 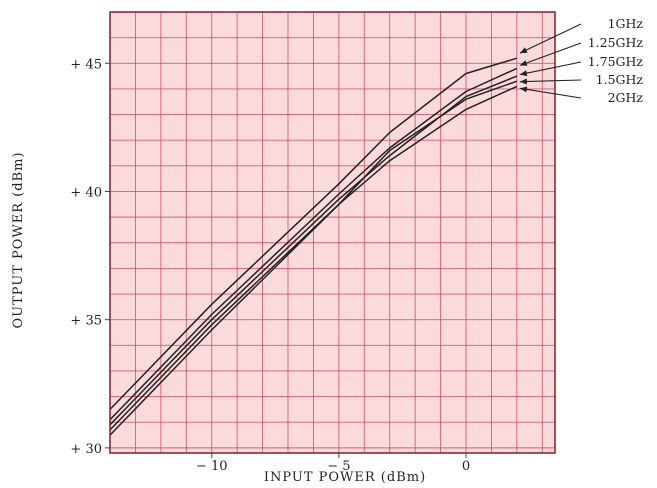 I want to click on y-tick-label: + 45, so click(x=86, y=64).